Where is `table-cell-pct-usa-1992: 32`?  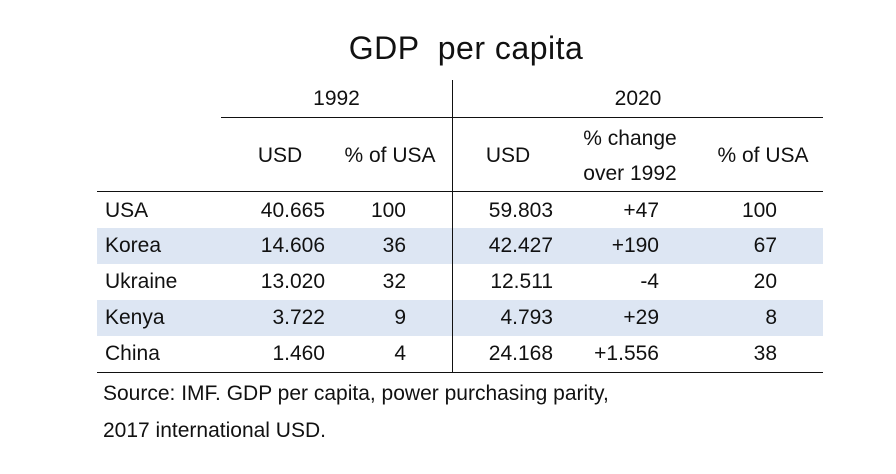 table-cell-pct-usa-1992: 32 is located at coordinates (394, 281).